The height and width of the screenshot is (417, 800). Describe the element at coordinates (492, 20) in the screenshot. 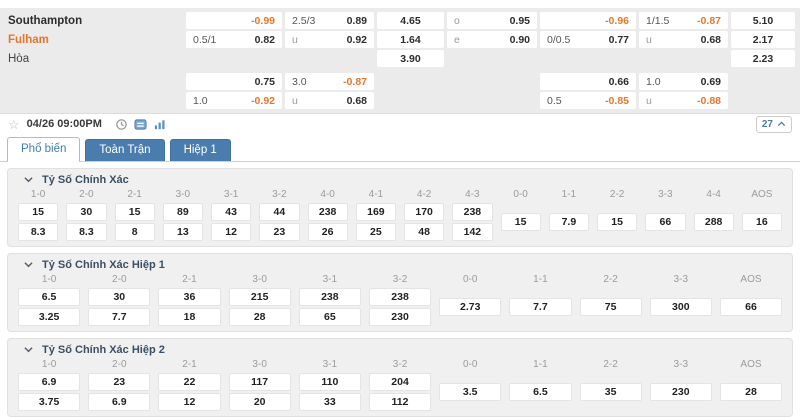

I see `odds-cell: o 0.95` at that location.